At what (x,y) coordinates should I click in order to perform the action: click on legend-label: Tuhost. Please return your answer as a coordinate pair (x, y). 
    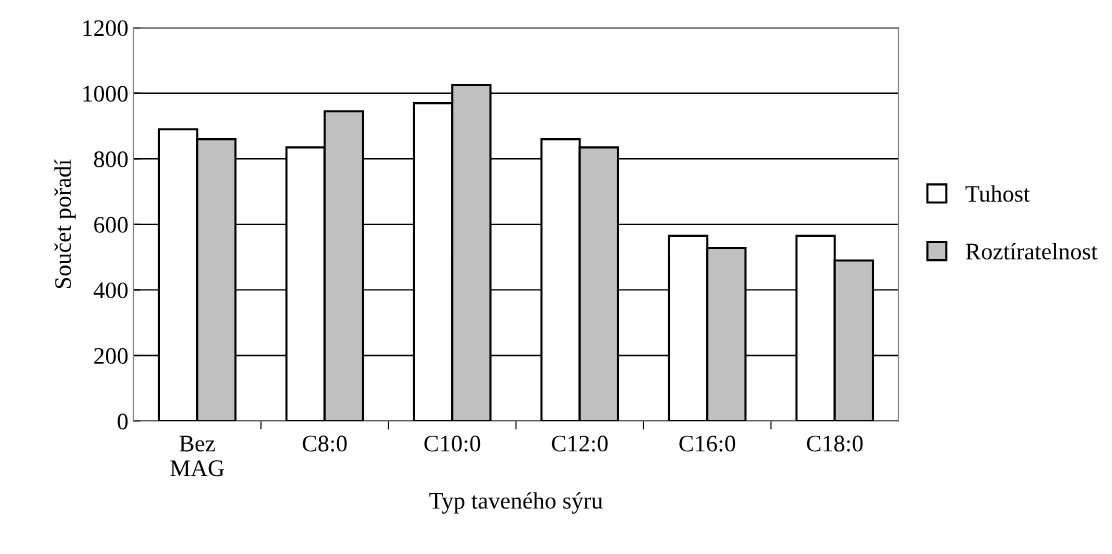
    Looking at the image, I should click on (997, 193).